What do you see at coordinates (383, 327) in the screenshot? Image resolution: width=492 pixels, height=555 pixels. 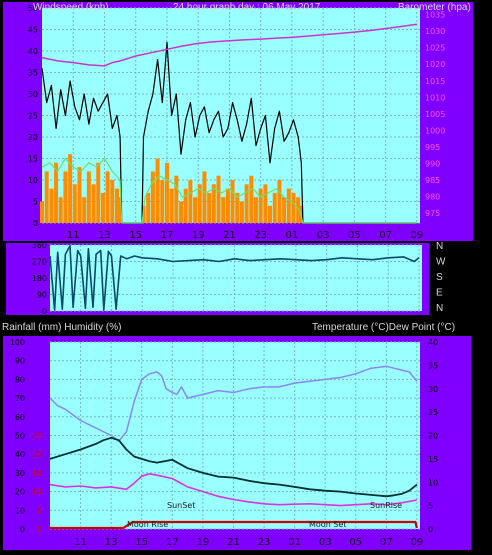 I see `temperature-dewpoint-axis-title: Temperature (°C)Dew Point (°C)` at bounding box center [383, 327].